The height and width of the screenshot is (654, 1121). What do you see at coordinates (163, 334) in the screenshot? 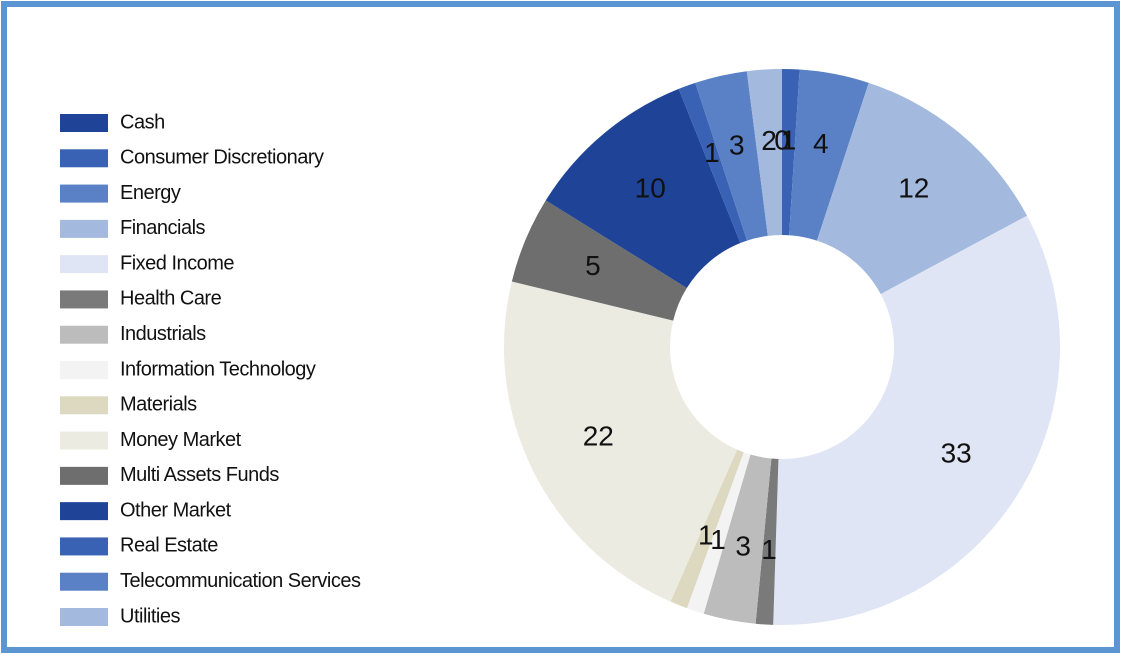
I see `legend-label: Industrials` at bounding box center [163, 334].